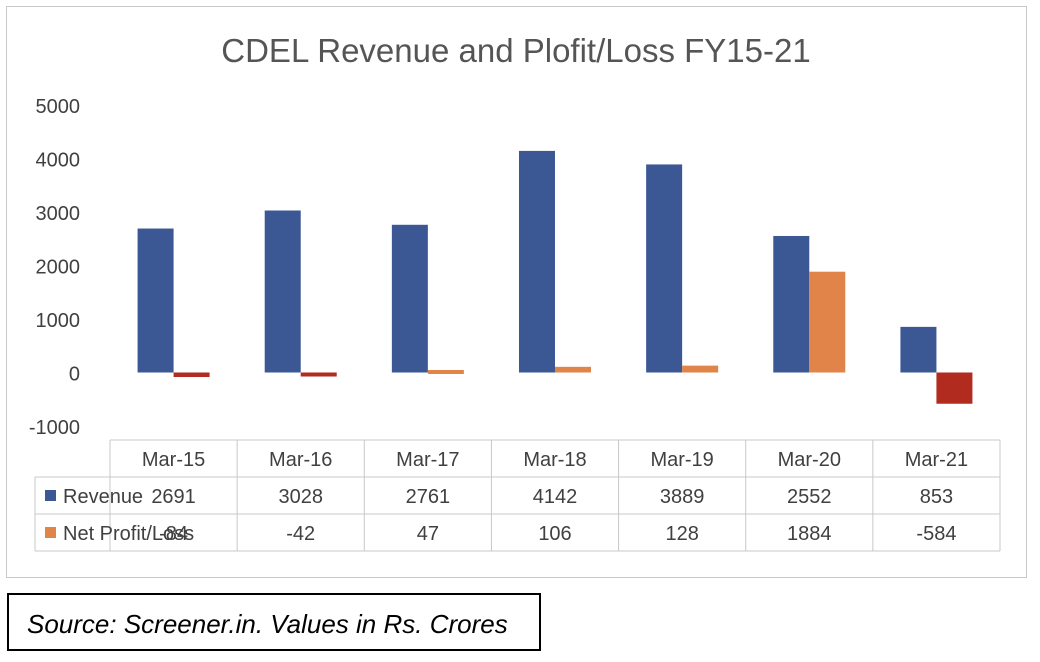 The width and height of the screenshot is (1040, 662). Describe the element at coordinates (428, 497) in the screenshot. I see `data-table-value: 2761` at that location.